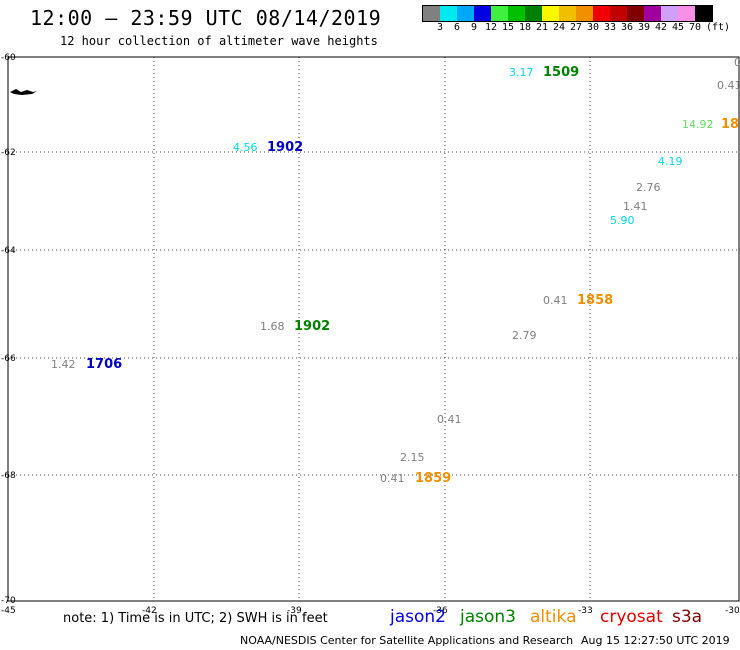 This screenshot has width=740, height=650. I want to click on pass-time-label: 18, so click(730, 124).